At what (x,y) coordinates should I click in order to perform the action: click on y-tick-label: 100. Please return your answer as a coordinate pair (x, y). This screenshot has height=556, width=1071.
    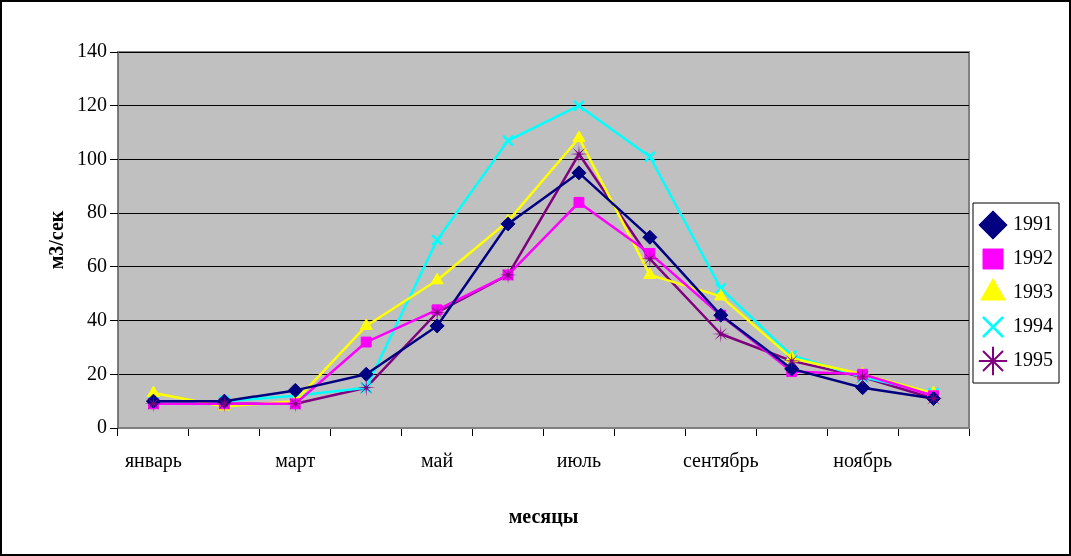
    Looking at the image, I should click on (92, 157).